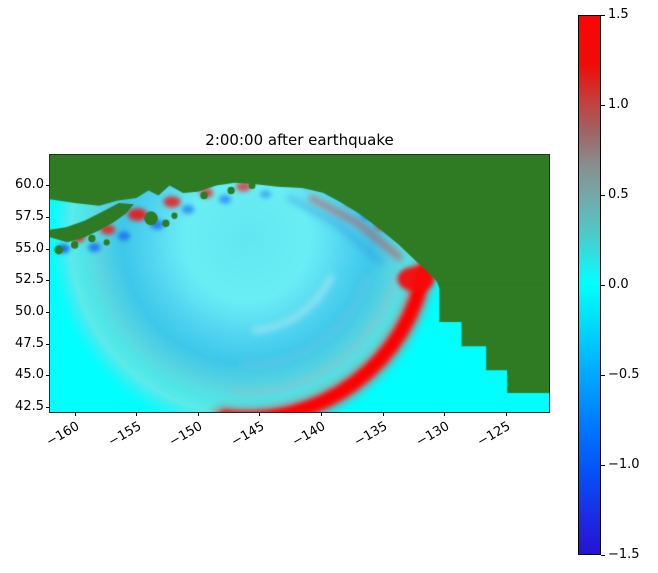 Image resolution: width=658 pixels, height=573 pixels. Describe the element at coordinates (618, 104) in the screenshot. I see `colorbar-tick-label: 1.0` at that location.